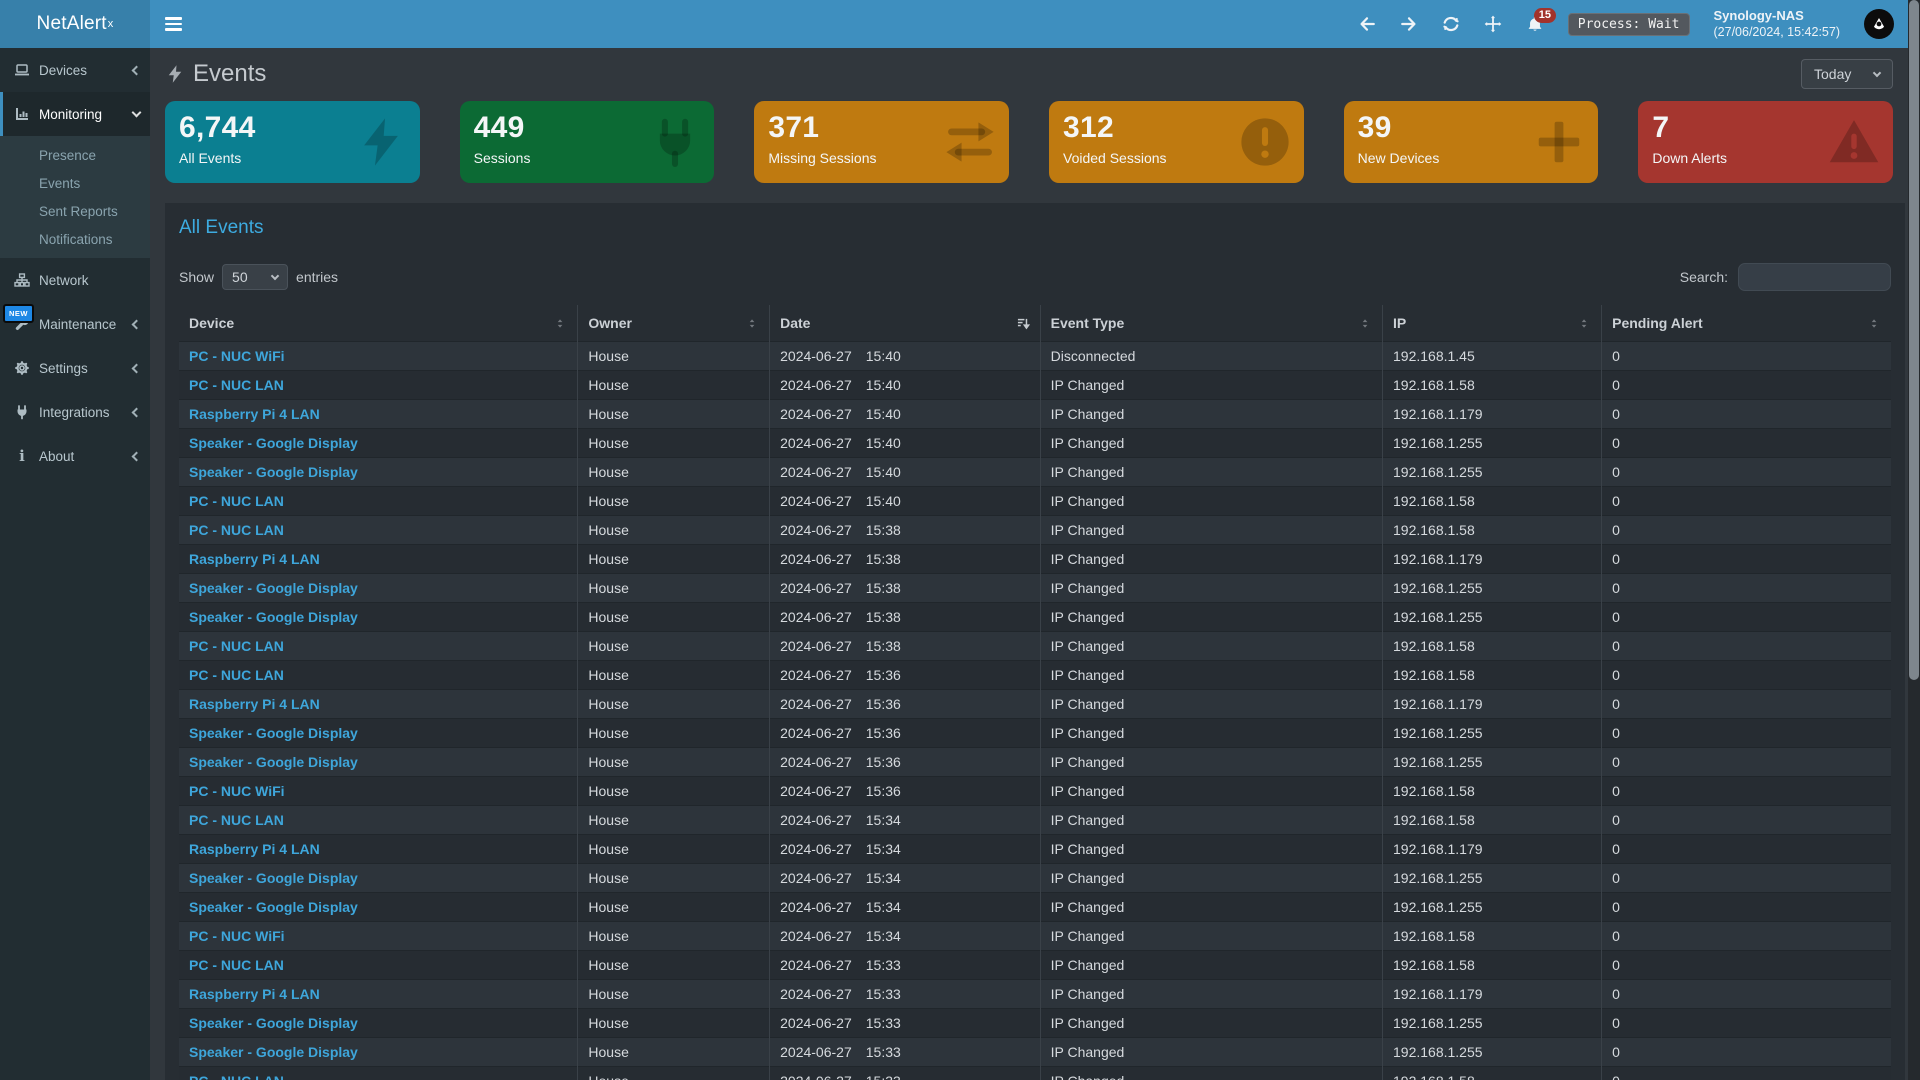 This screenshot has width=1920, height=1080. What do you see at coordinates (381, 142) in the screenshot?
I see `bolt-icon` at bounding box center [381, 142].